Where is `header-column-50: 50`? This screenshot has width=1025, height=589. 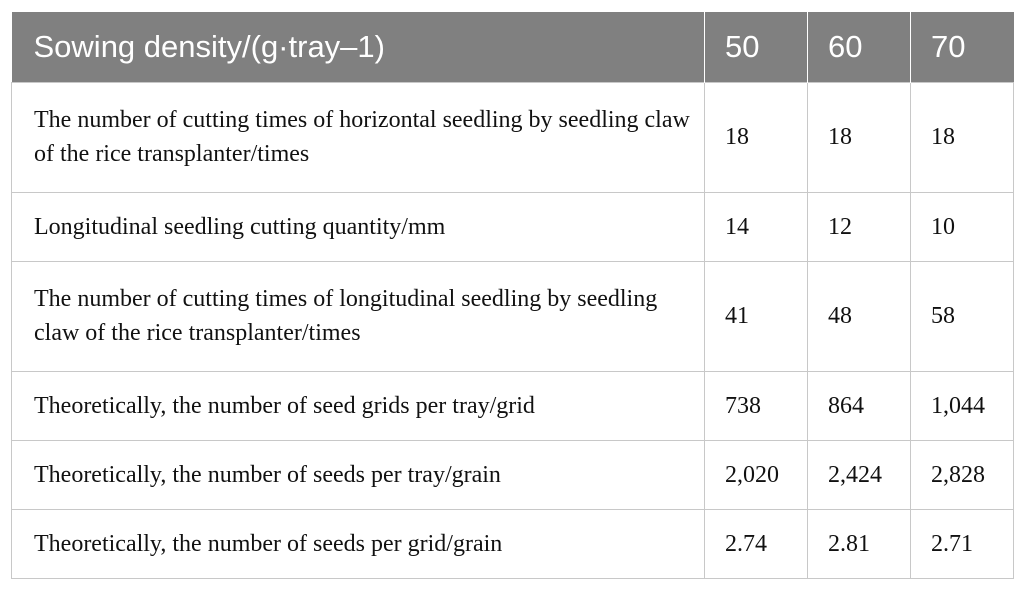
header-column-50: 50 is located at coordinates (756, 47).